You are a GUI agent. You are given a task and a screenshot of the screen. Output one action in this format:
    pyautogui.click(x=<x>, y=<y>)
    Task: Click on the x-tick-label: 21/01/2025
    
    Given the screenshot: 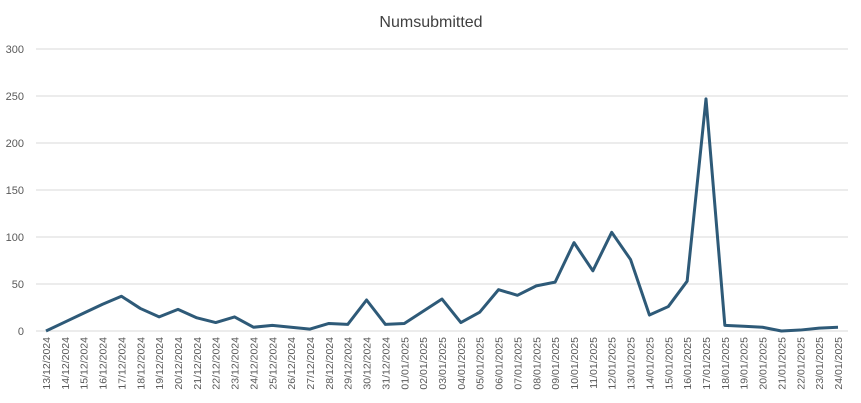 What is the action you would take?
    pyautogui.click(x=782, y=363)
    